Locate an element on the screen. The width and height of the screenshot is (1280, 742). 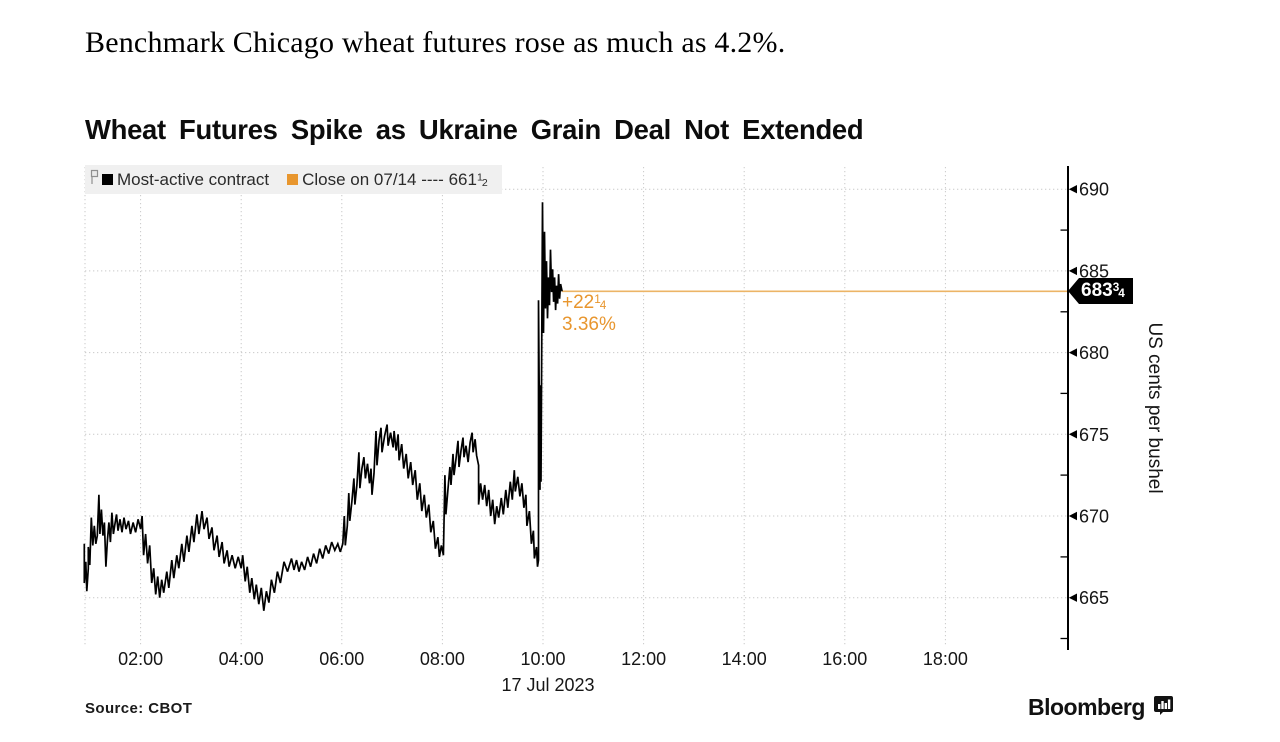
y-tick-label: 680 is located at coordinates (1094, 353).